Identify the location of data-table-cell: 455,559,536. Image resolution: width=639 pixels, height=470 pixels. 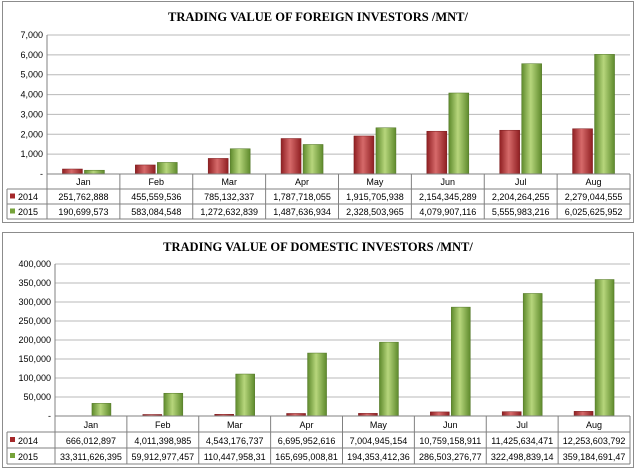
(156, 197).